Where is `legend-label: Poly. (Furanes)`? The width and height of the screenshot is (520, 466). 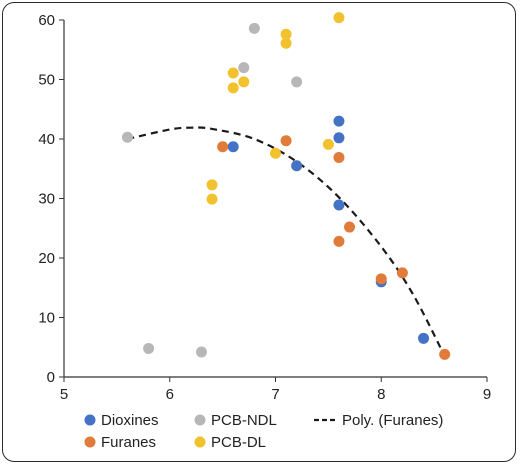
legend-label: Poly. (Furanes) is located at coordinates (392, 420).